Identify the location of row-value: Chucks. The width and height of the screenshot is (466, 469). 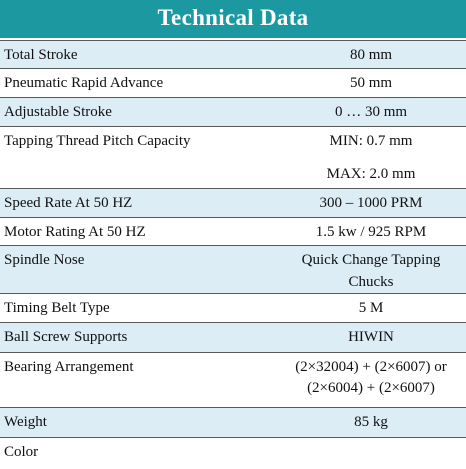
(371, 282).